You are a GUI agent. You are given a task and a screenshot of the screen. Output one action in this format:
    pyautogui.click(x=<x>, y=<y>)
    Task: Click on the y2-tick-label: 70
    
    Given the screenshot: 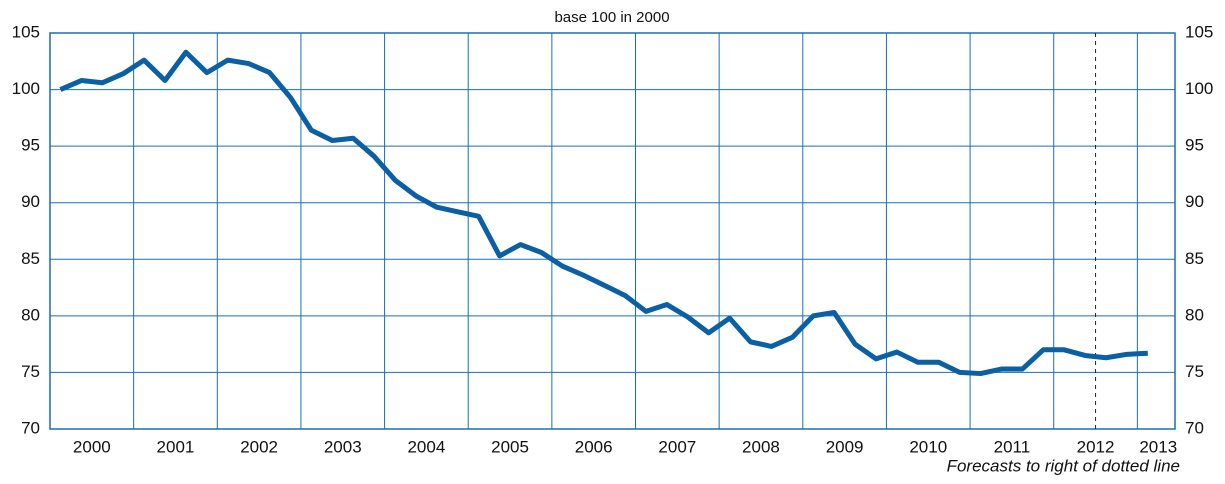 What is the action you would take?
    pyautogui.click(x=1194, y=427)
    